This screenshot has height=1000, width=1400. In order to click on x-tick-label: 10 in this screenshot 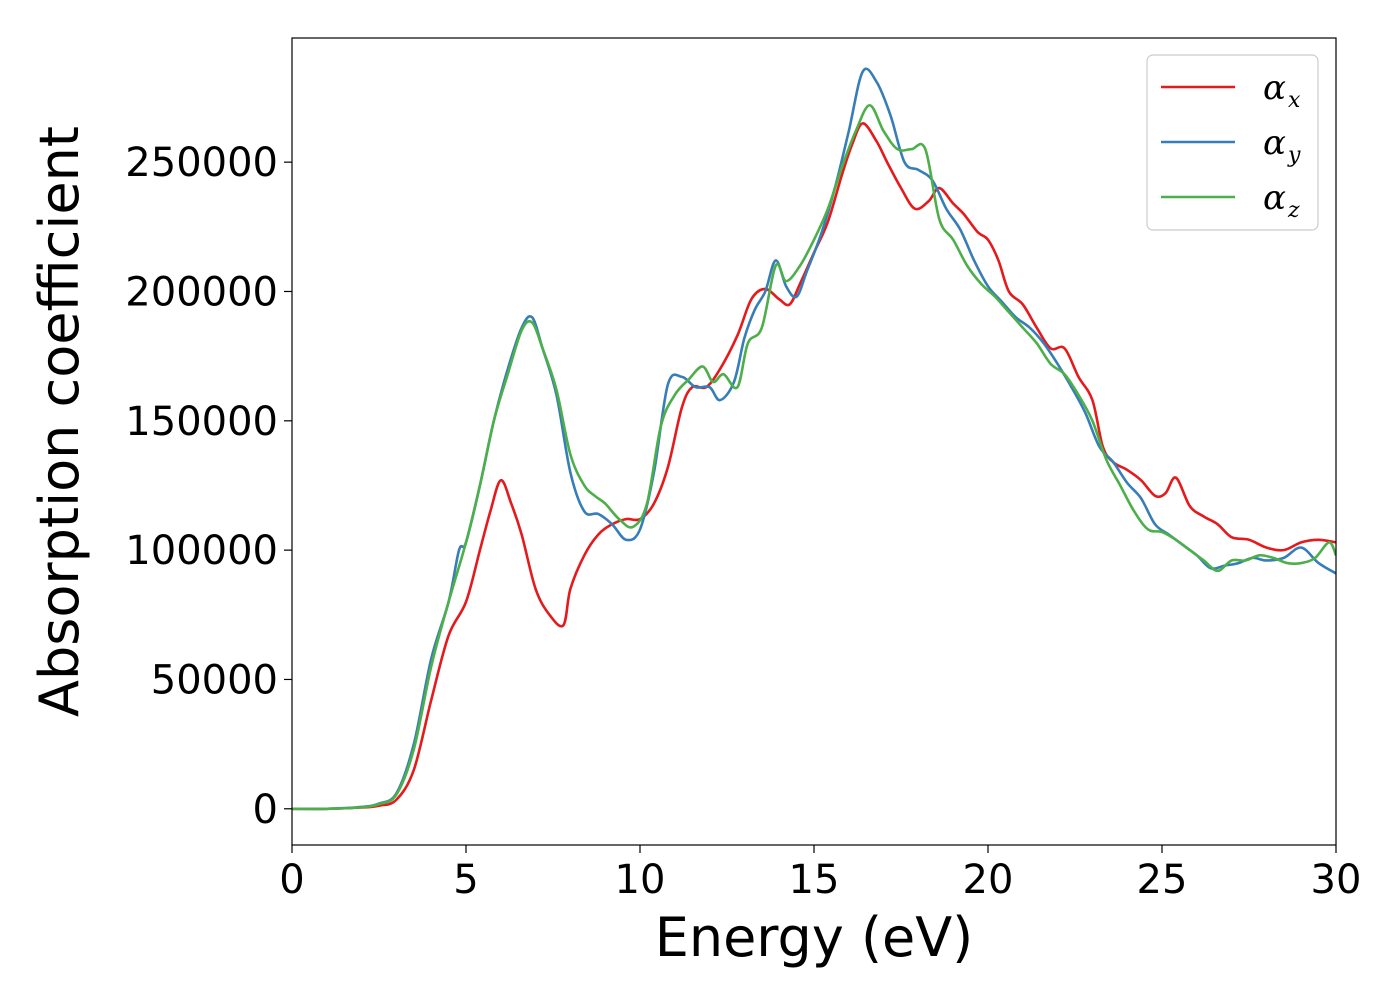, I will do `click(640, 880)`.